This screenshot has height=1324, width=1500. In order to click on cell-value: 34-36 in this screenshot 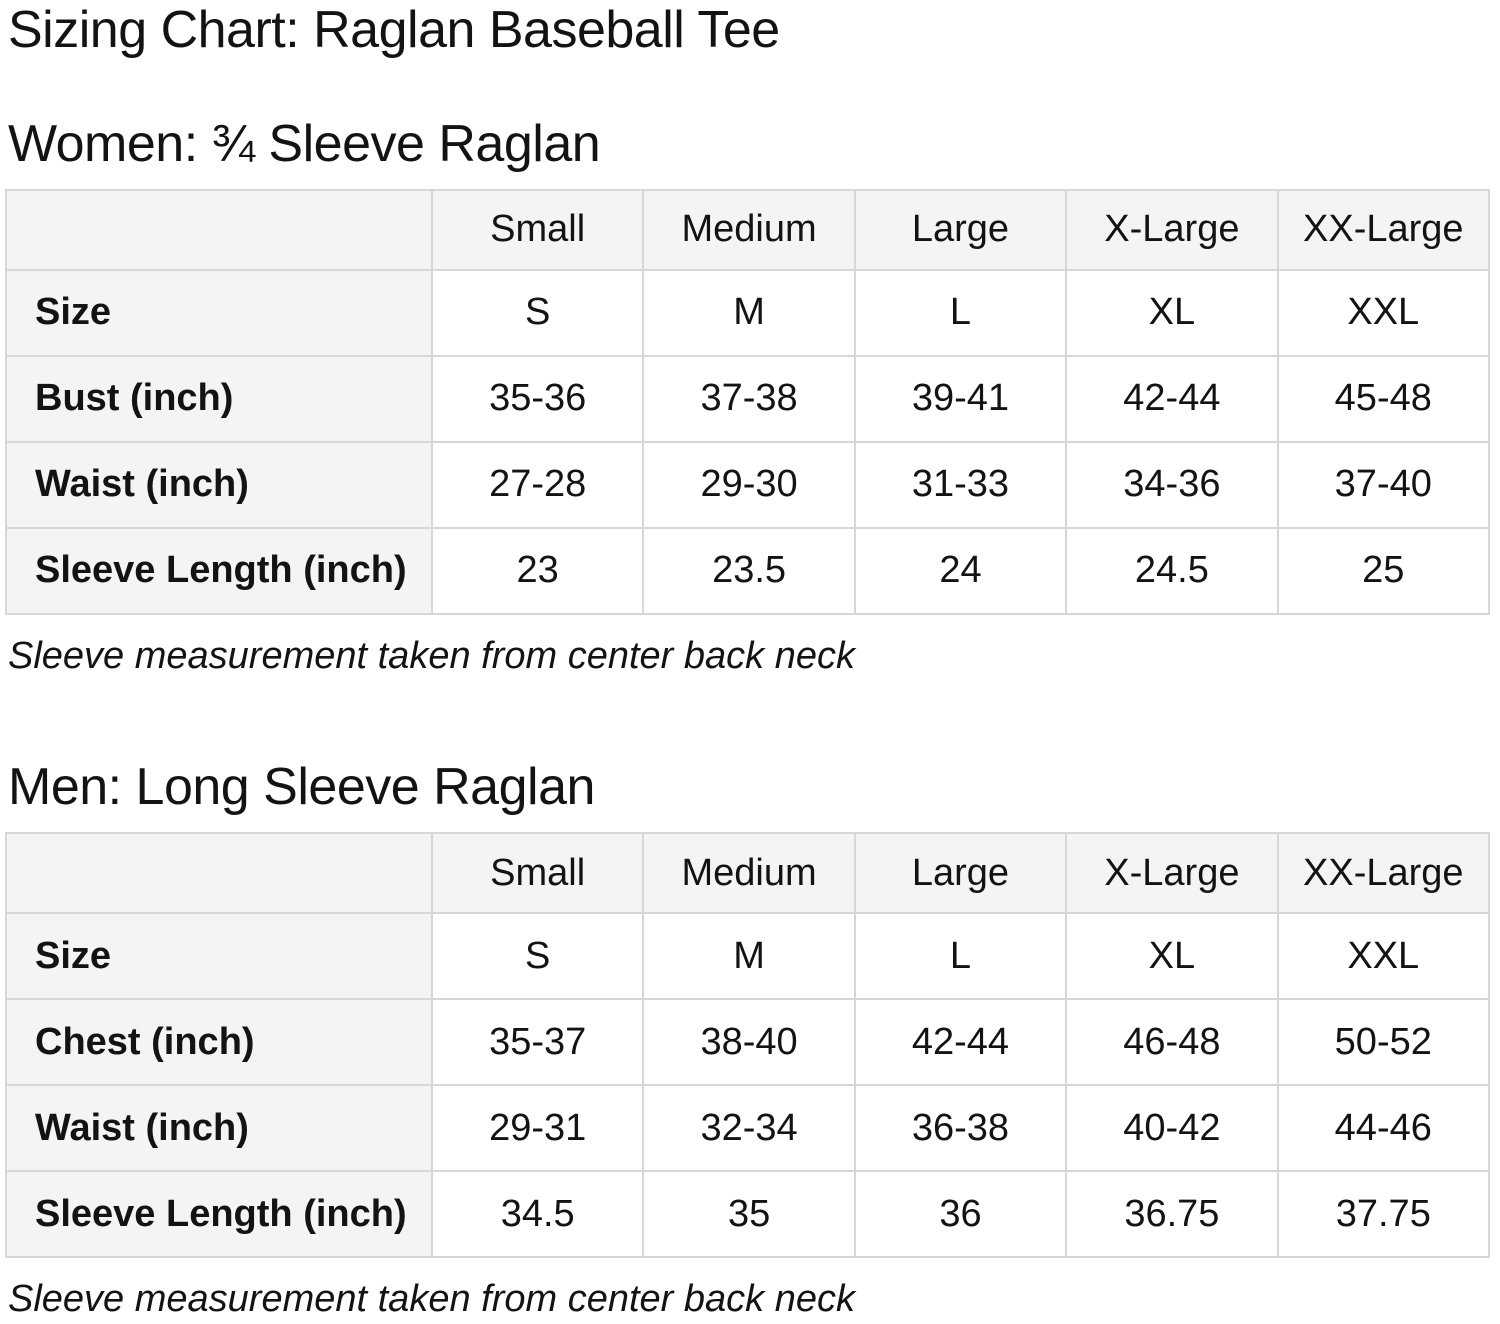, I will do `click(1172, 484)`.